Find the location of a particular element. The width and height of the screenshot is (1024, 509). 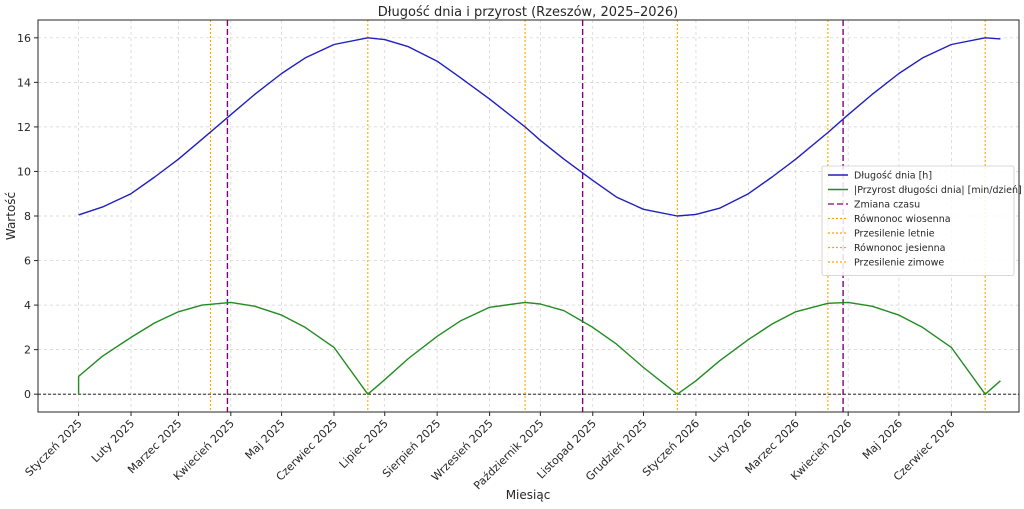

y-tick-label: 0 is located at coordinates (27, 394).